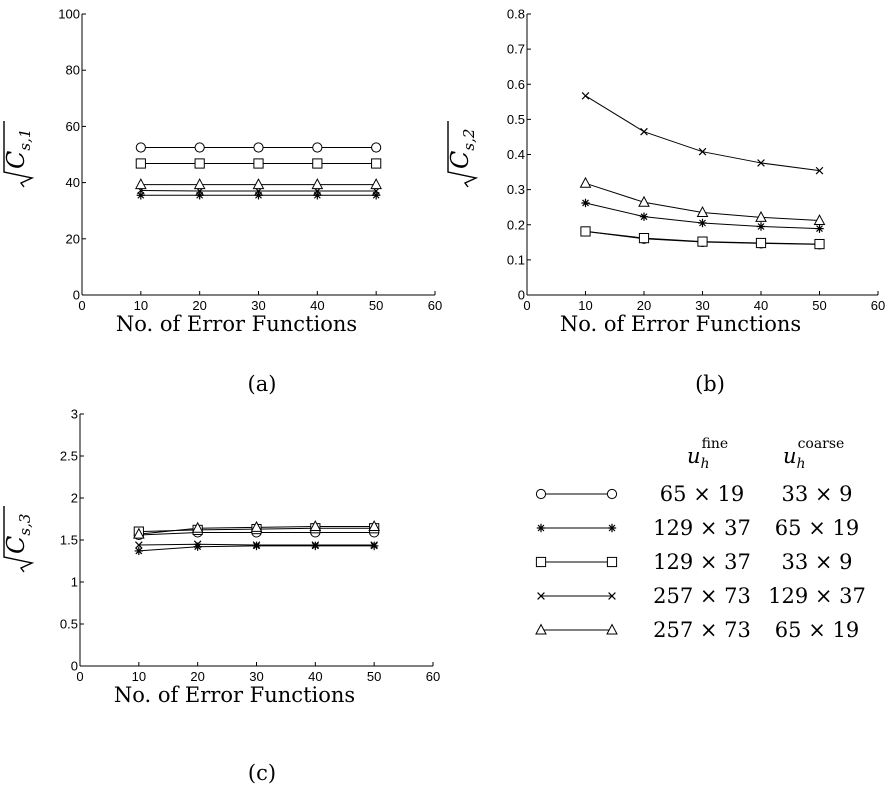  I want to click on legend-fine-grid: 65 × 19, so click(702, 494).